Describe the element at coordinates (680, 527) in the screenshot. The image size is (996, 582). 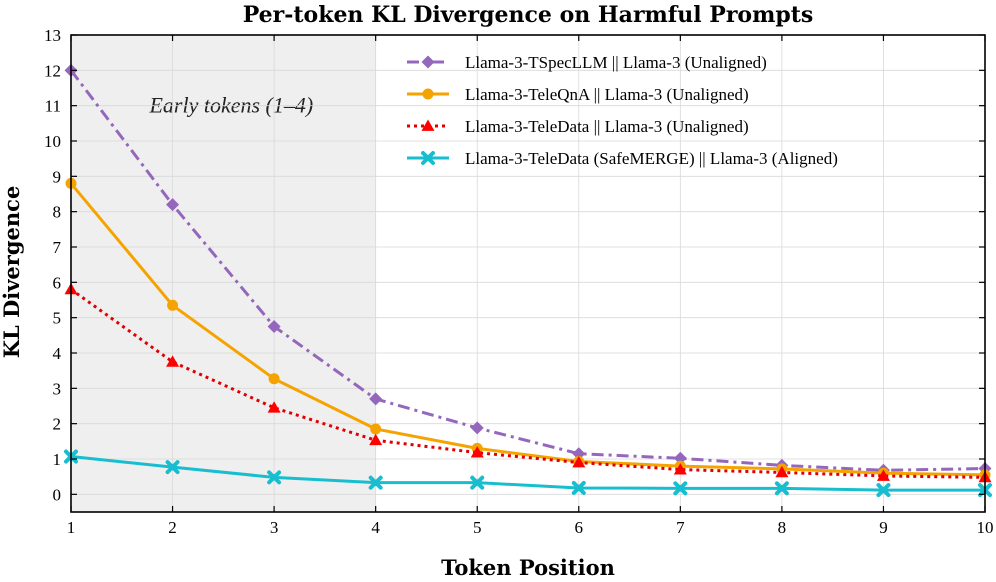
I see `x-tick-label: 7` at that location.